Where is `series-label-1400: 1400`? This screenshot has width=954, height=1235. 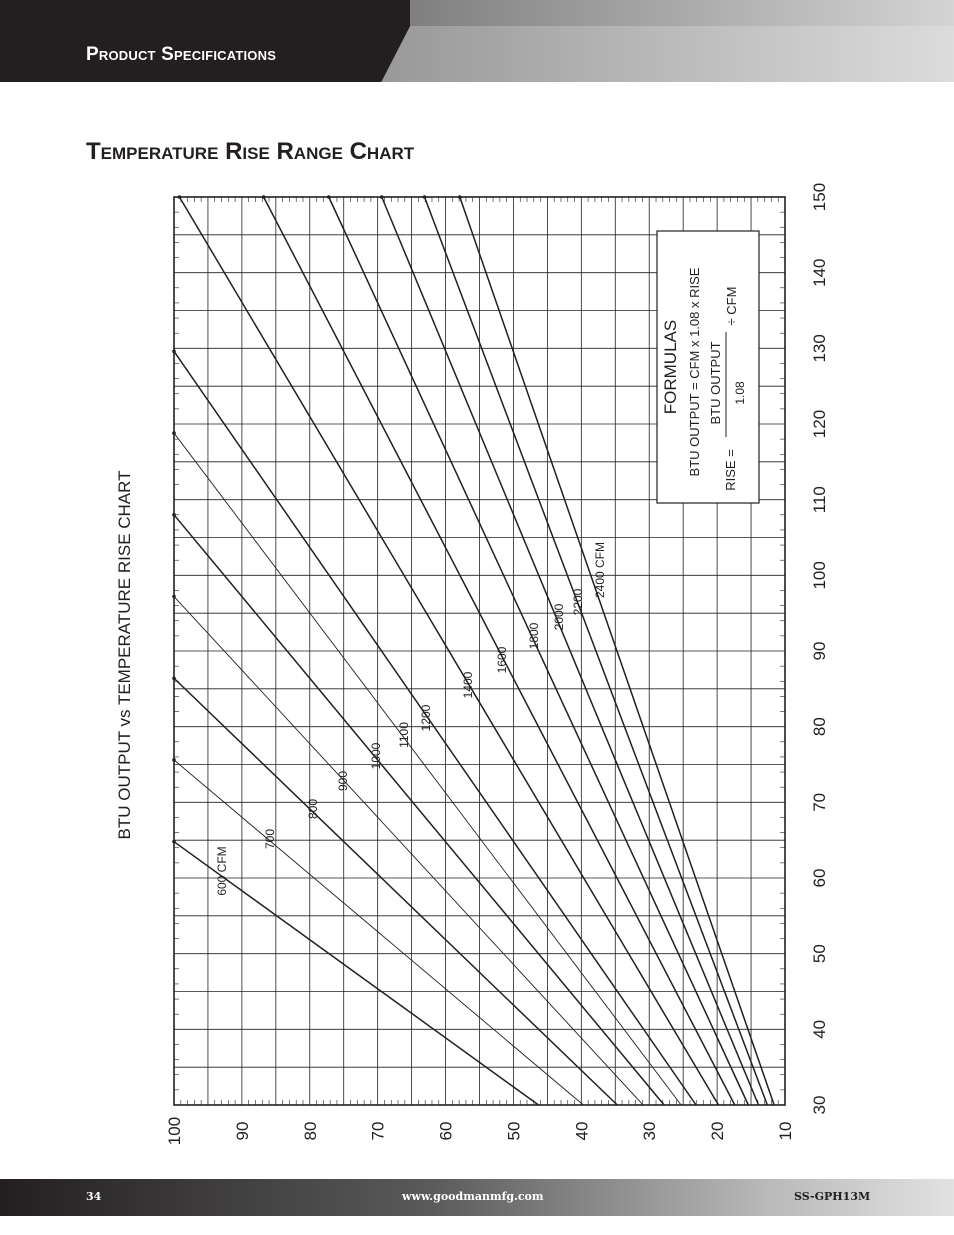 series-label-1400: 1400 is located at coordinates (468, 684).